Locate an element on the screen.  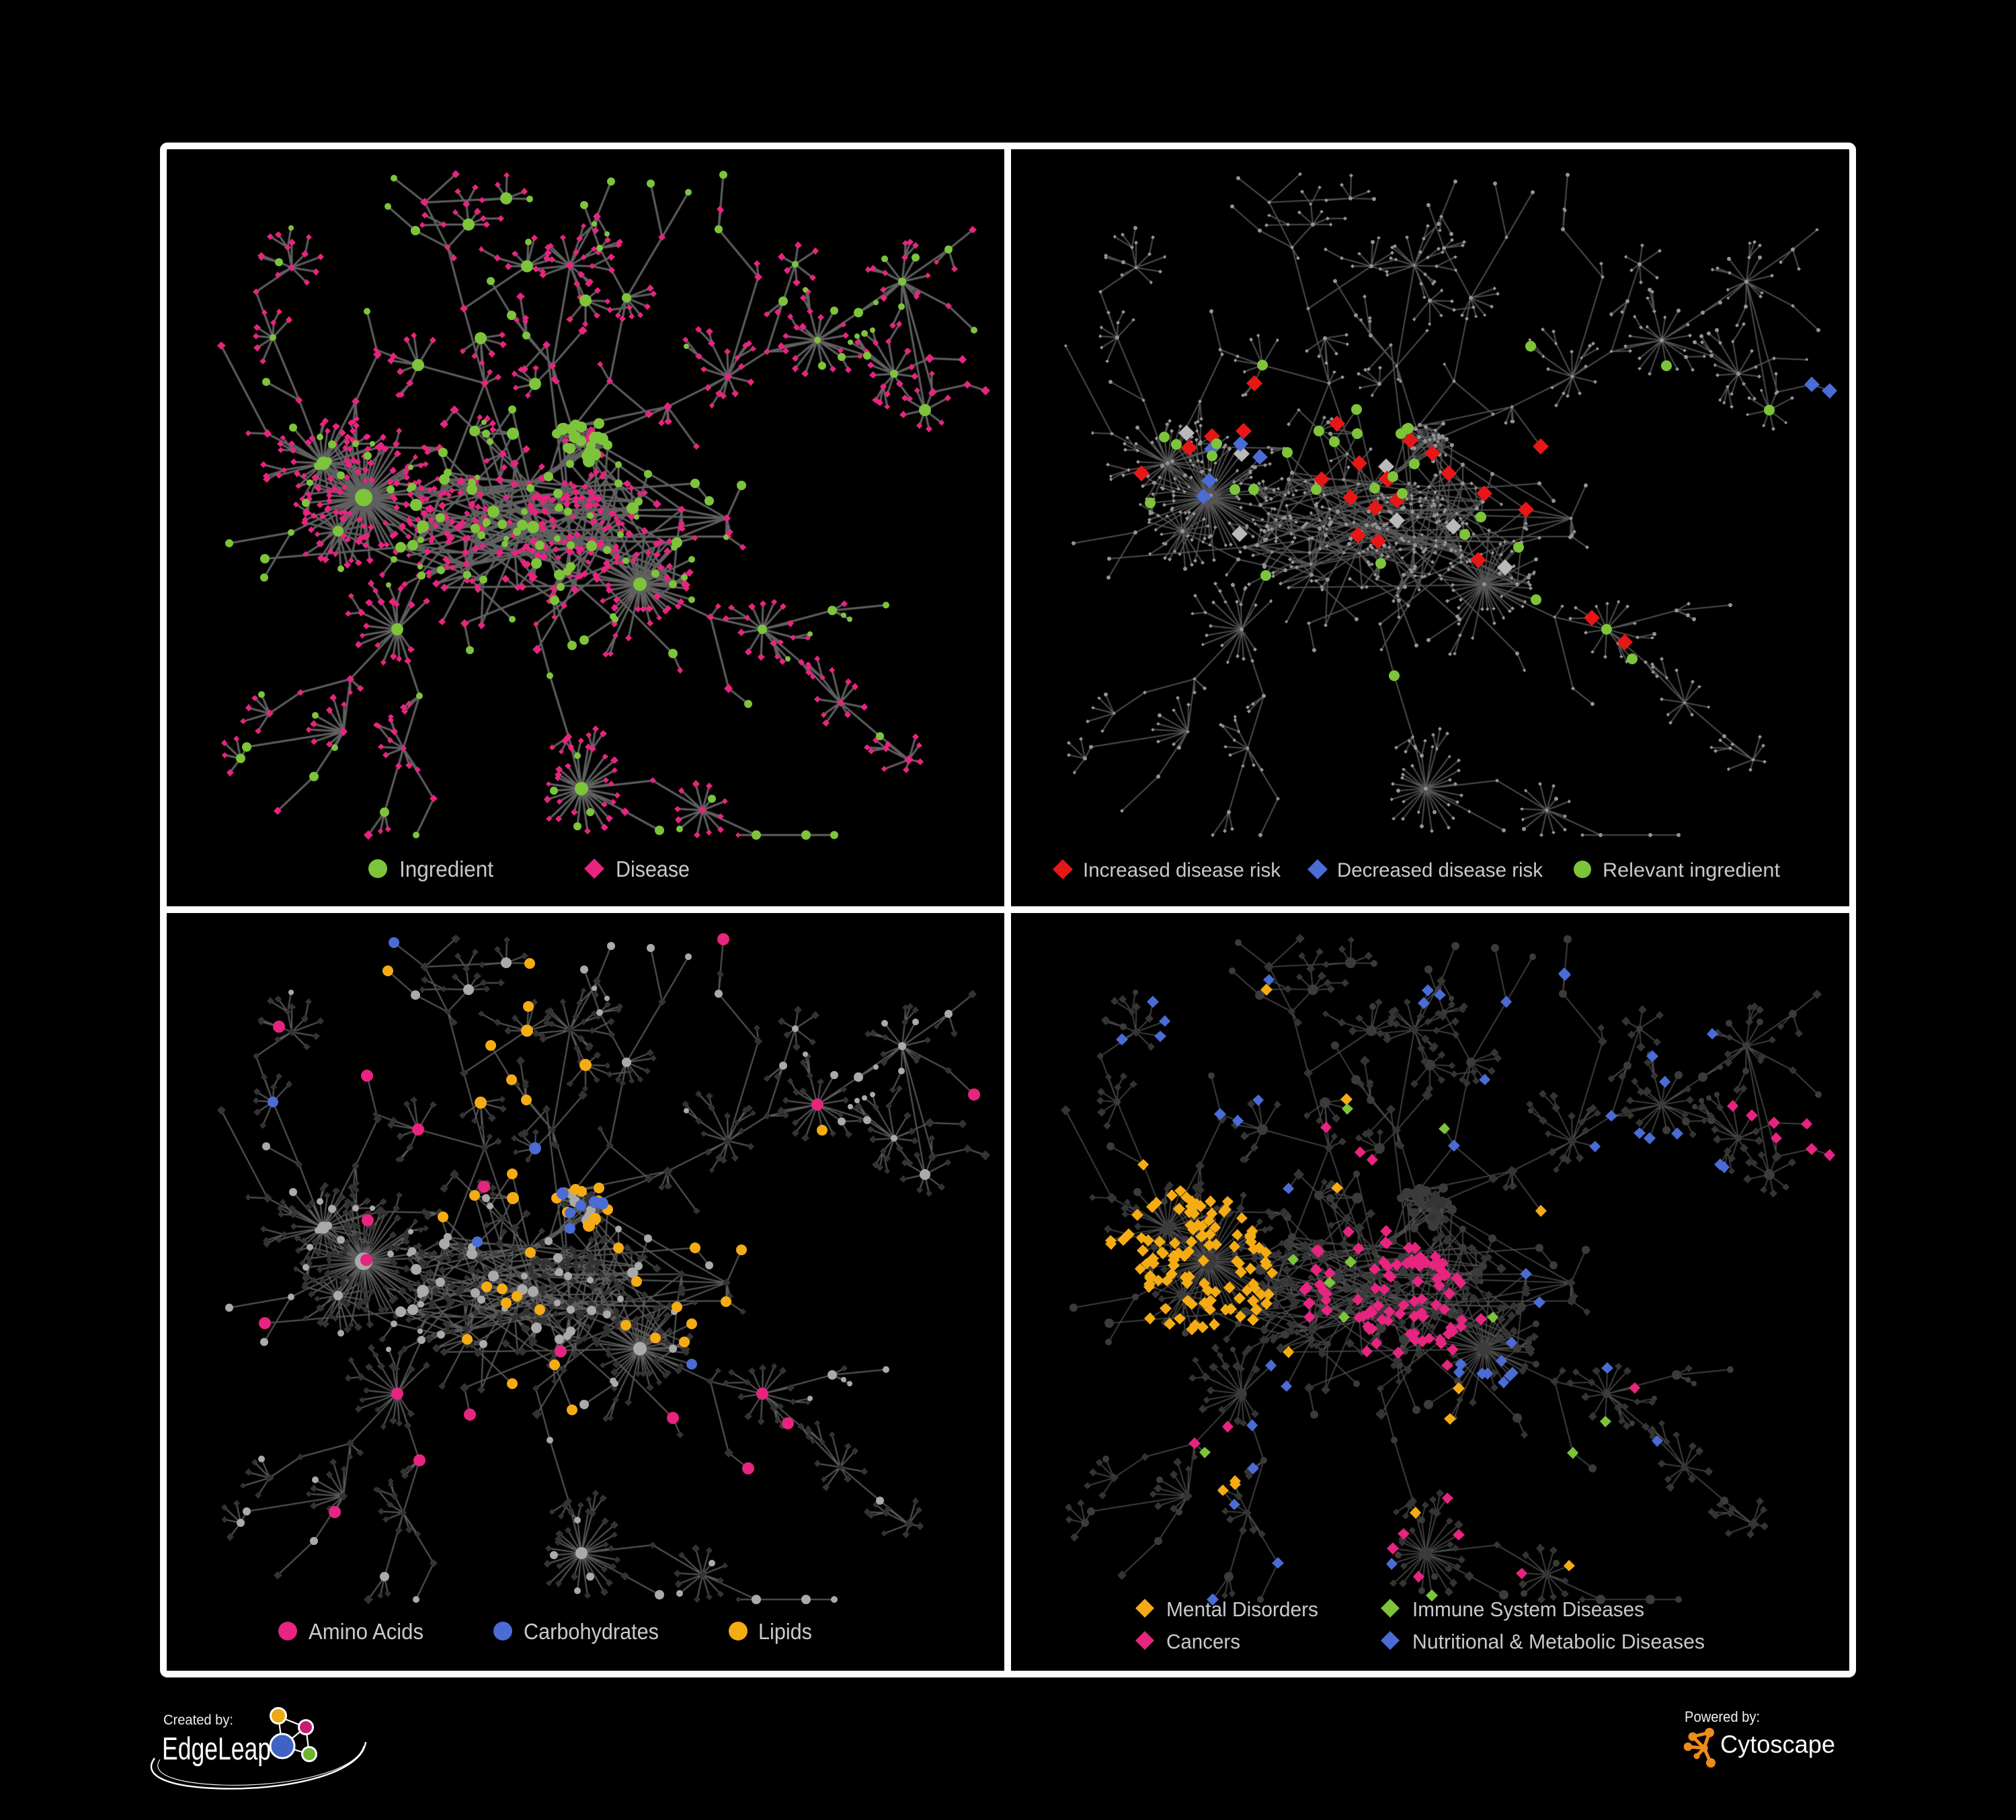
svg-text: Amino Acids is located at coordinates (366, 1631).